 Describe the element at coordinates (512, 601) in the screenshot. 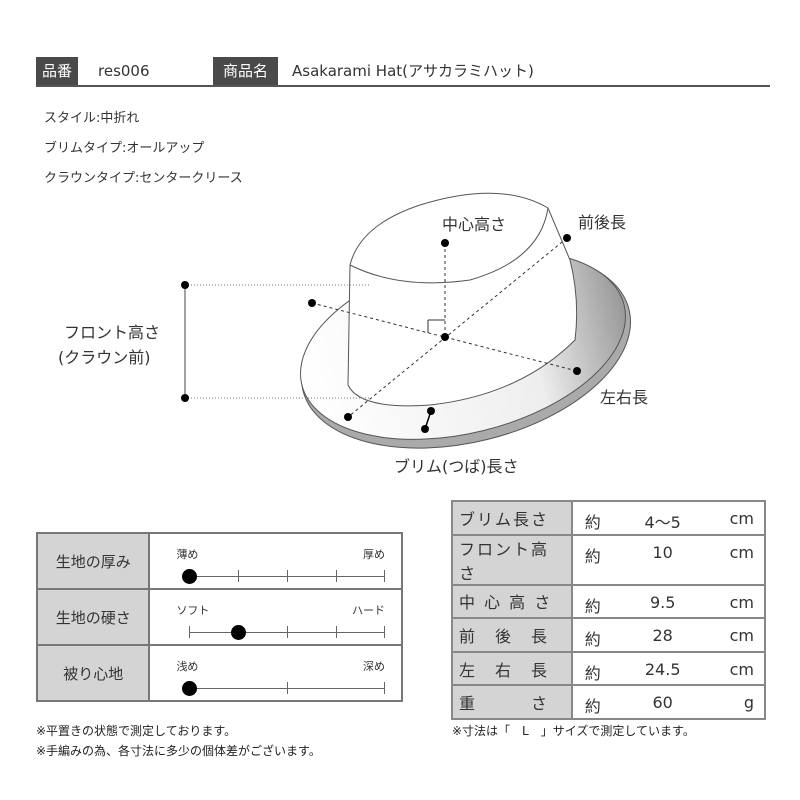

I see `spec-label: 中 心 高 さ` at that location.